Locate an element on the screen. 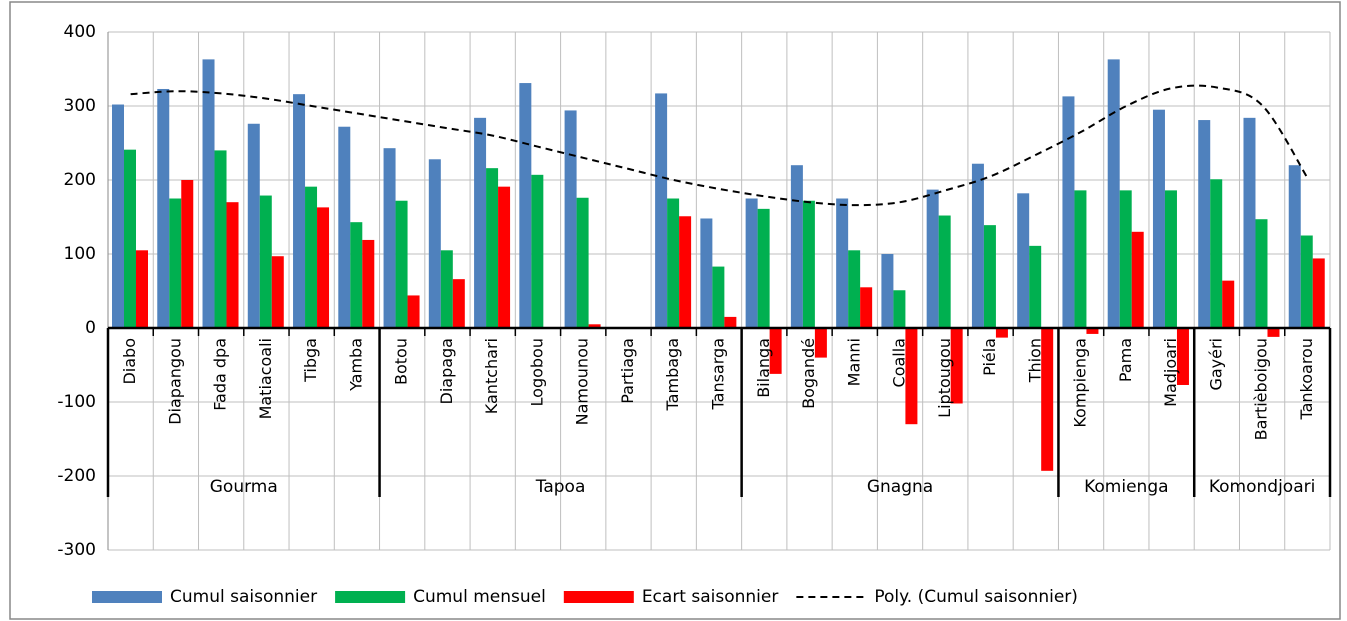 This screenshot has height=621, width=1347. group-label: Komienga is located at coordinates (1126, 487).